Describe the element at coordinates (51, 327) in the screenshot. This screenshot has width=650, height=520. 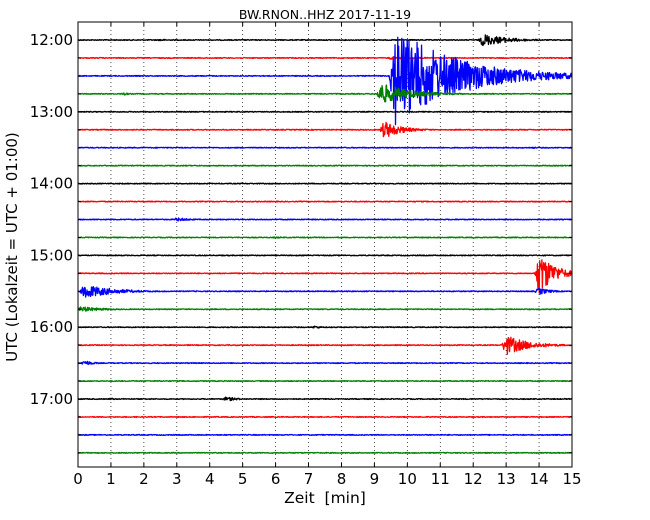
I see `y-tick-label: 16:00` at that location.